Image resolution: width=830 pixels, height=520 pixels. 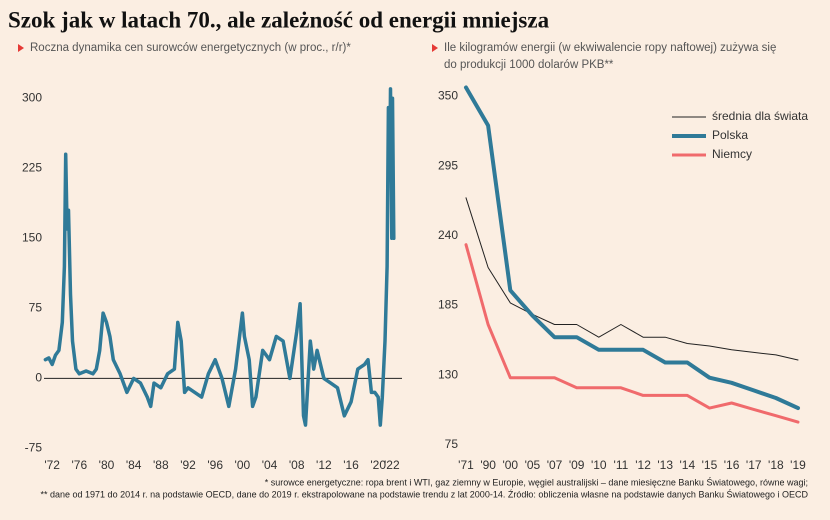 What do you see at coordinates (448, 305) in the screenshot?
I see `y-tick-label: 185` at bounding box center [448, 305].